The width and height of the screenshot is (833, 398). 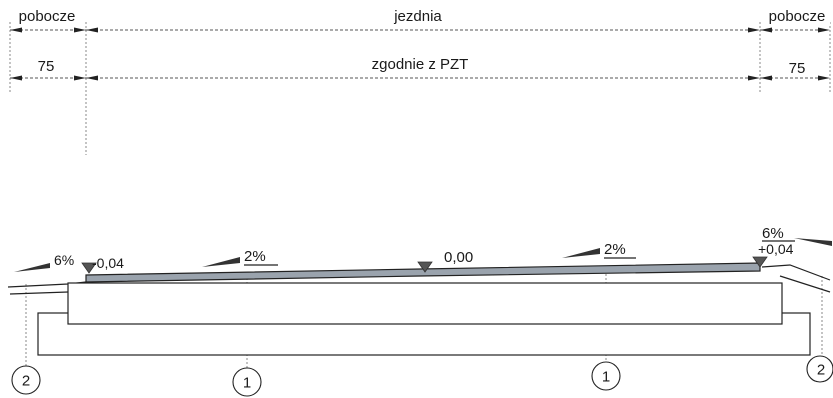 I want to click on right-shoulder-label: pobocze, so click(x=797, y=16).